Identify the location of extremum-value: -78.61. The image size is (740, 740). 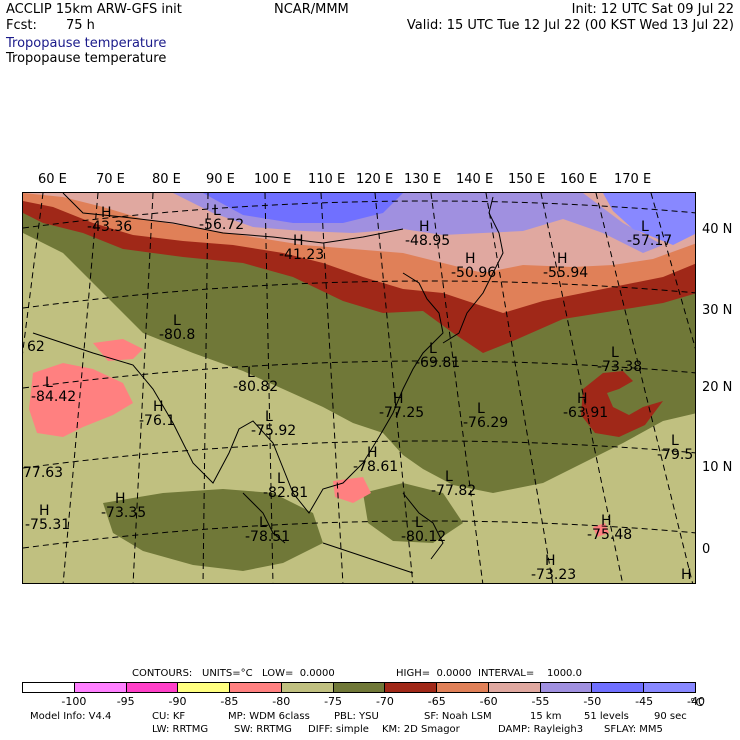
(375, 467).